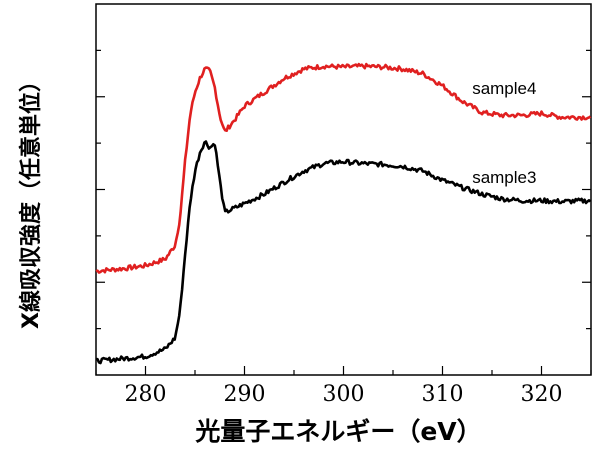  What do you see at coordinates (337, 431) in the screenshot?
I see `x-axis-title: 光量子エネルギー（eV）` at bounding box center [337, 431].